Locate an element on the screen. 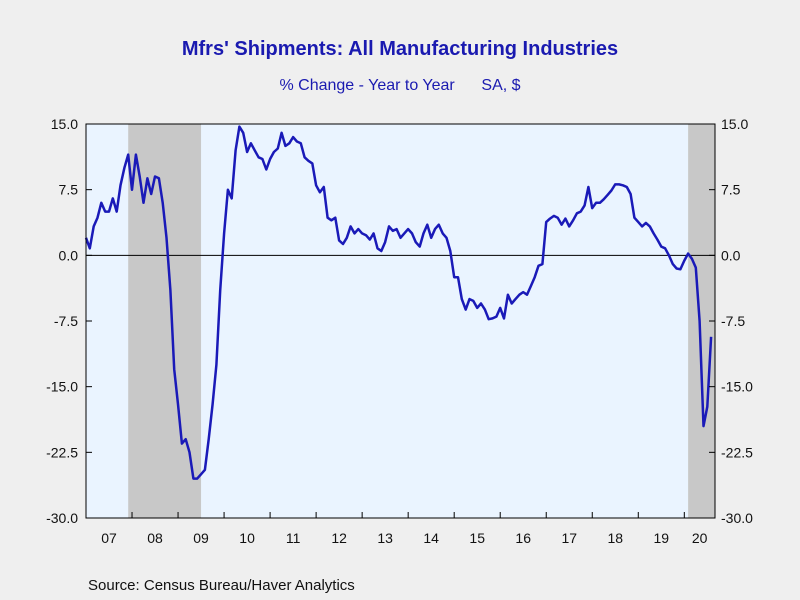  y-right-tick-label: -22.5 is located at coordinates (737, 452).